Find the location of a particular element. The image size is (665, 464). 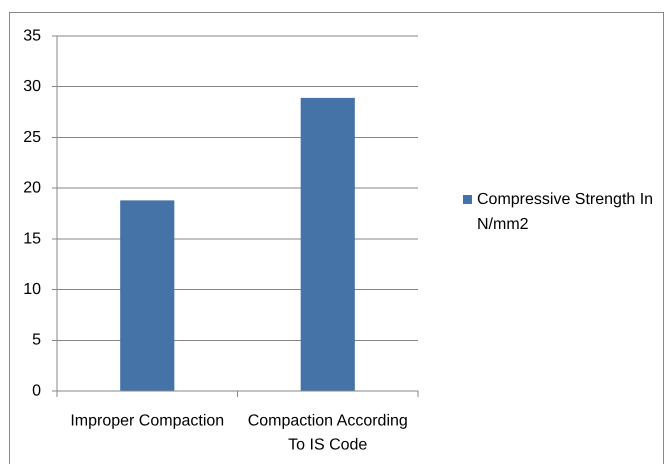

y-tick-label: 30 is located at coordinates (32, 87).